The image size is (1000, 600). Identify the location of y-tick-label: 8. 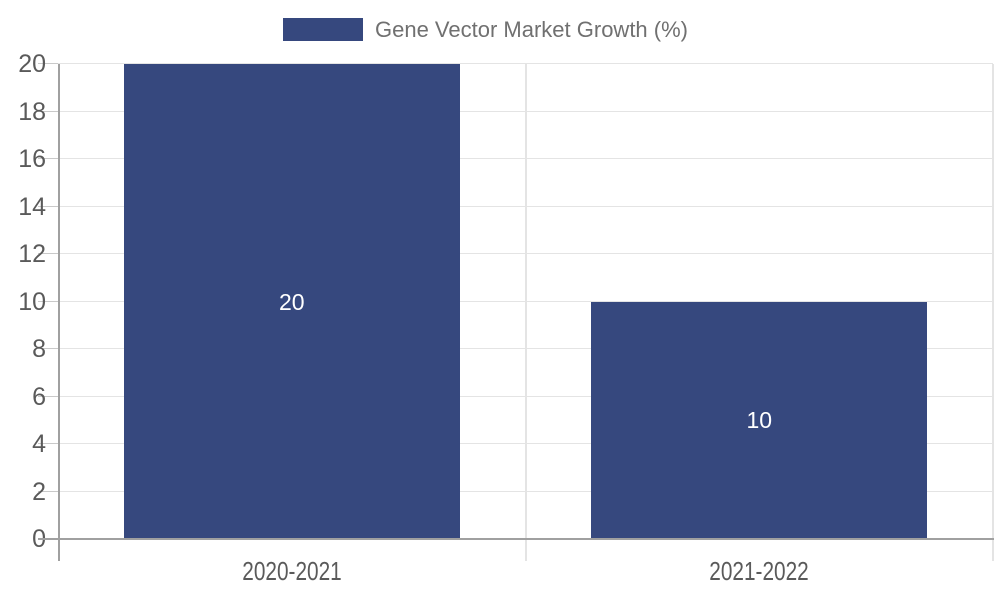
(39, 349).